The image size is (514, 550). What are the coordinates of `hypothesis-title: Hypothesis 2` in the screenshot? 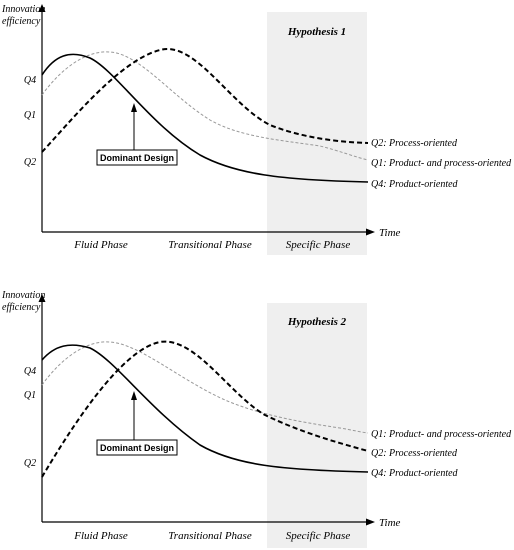 It's located at (317, 322).